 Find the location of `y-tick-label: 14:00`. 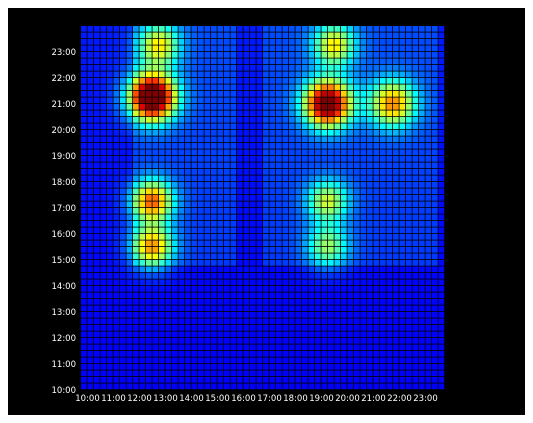

y-tick-label: 14:00 is located at coordinates (64, 287).